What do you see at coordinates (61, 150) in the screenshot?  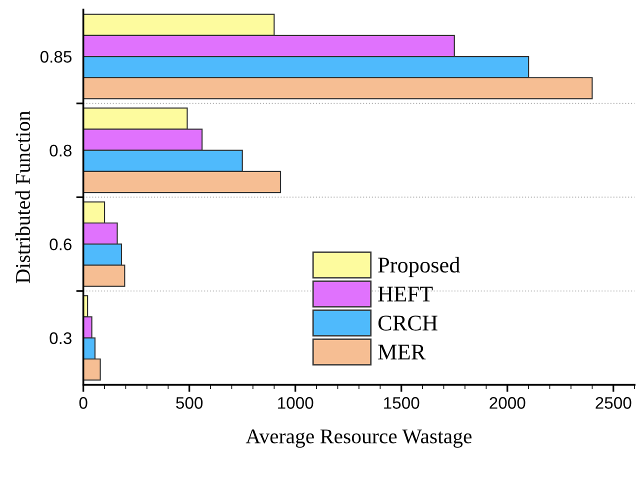 I see `y-tick-label: 0.8` at bounding box center [61, 150].